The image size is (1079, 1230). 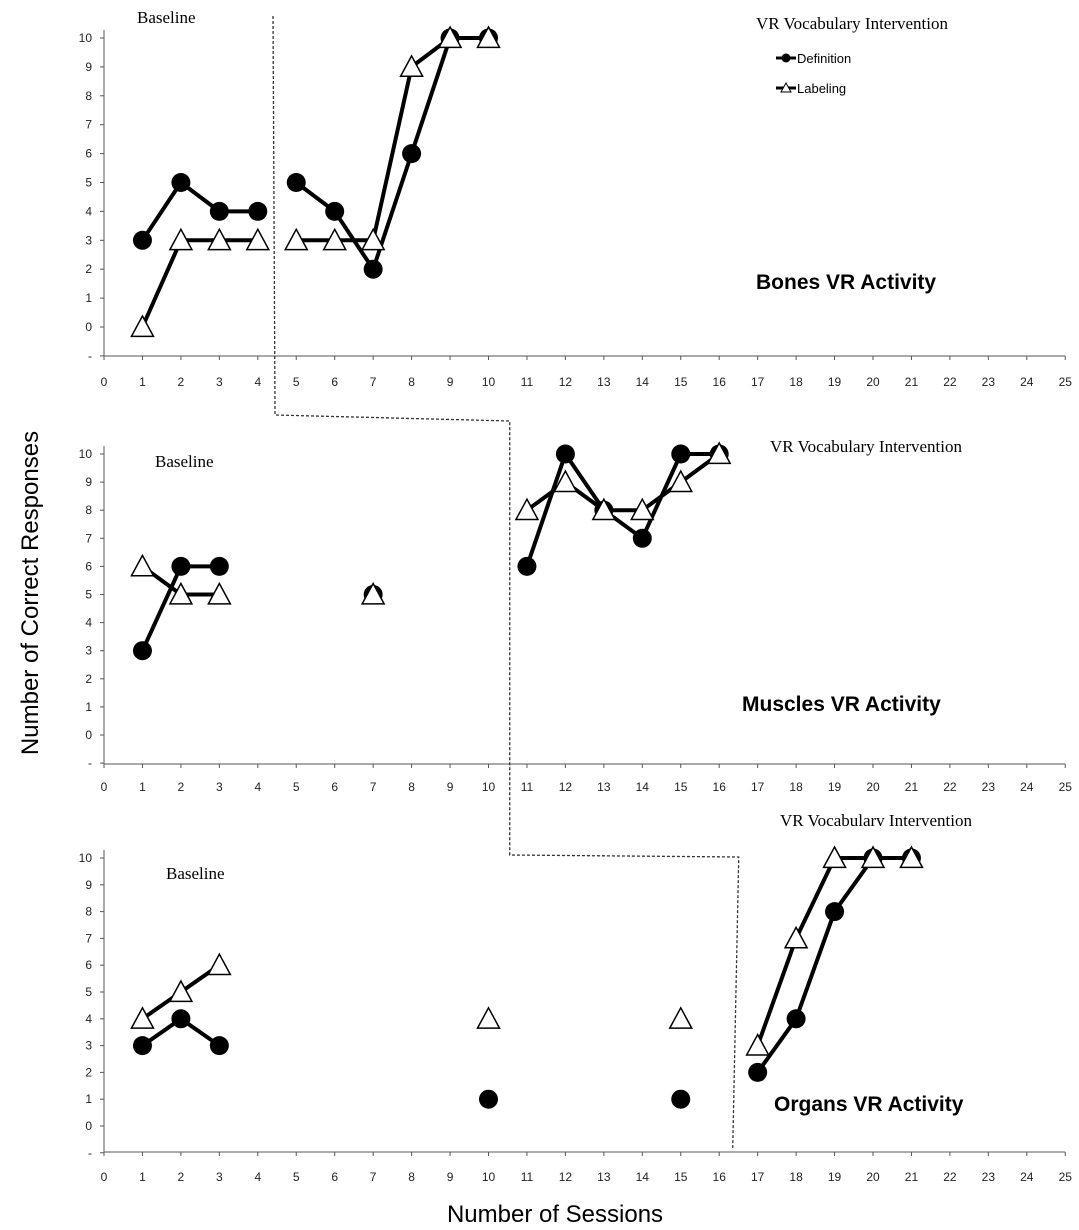 I want to click on x-tick-label: 16, so click(x=720, y=382).